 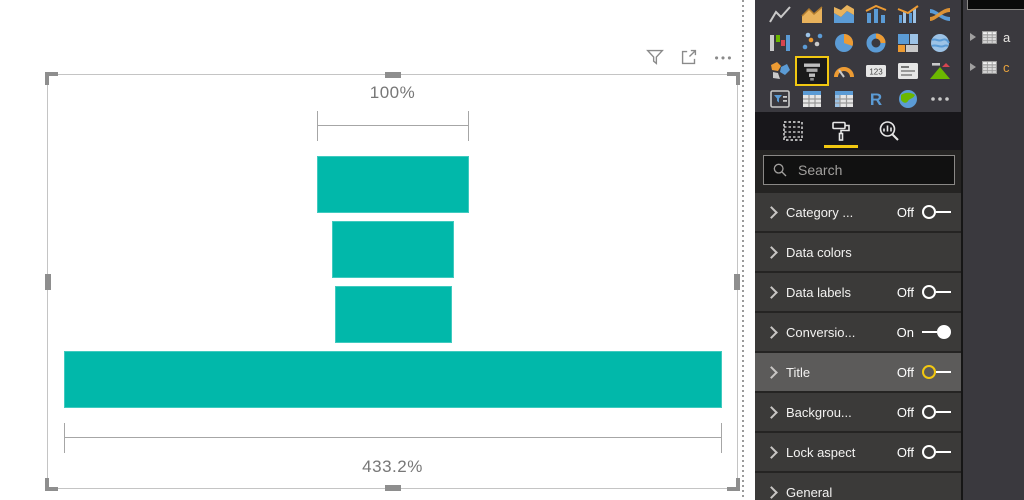 I want to click on arcgis-map-icon, so click(x=908, y=99).